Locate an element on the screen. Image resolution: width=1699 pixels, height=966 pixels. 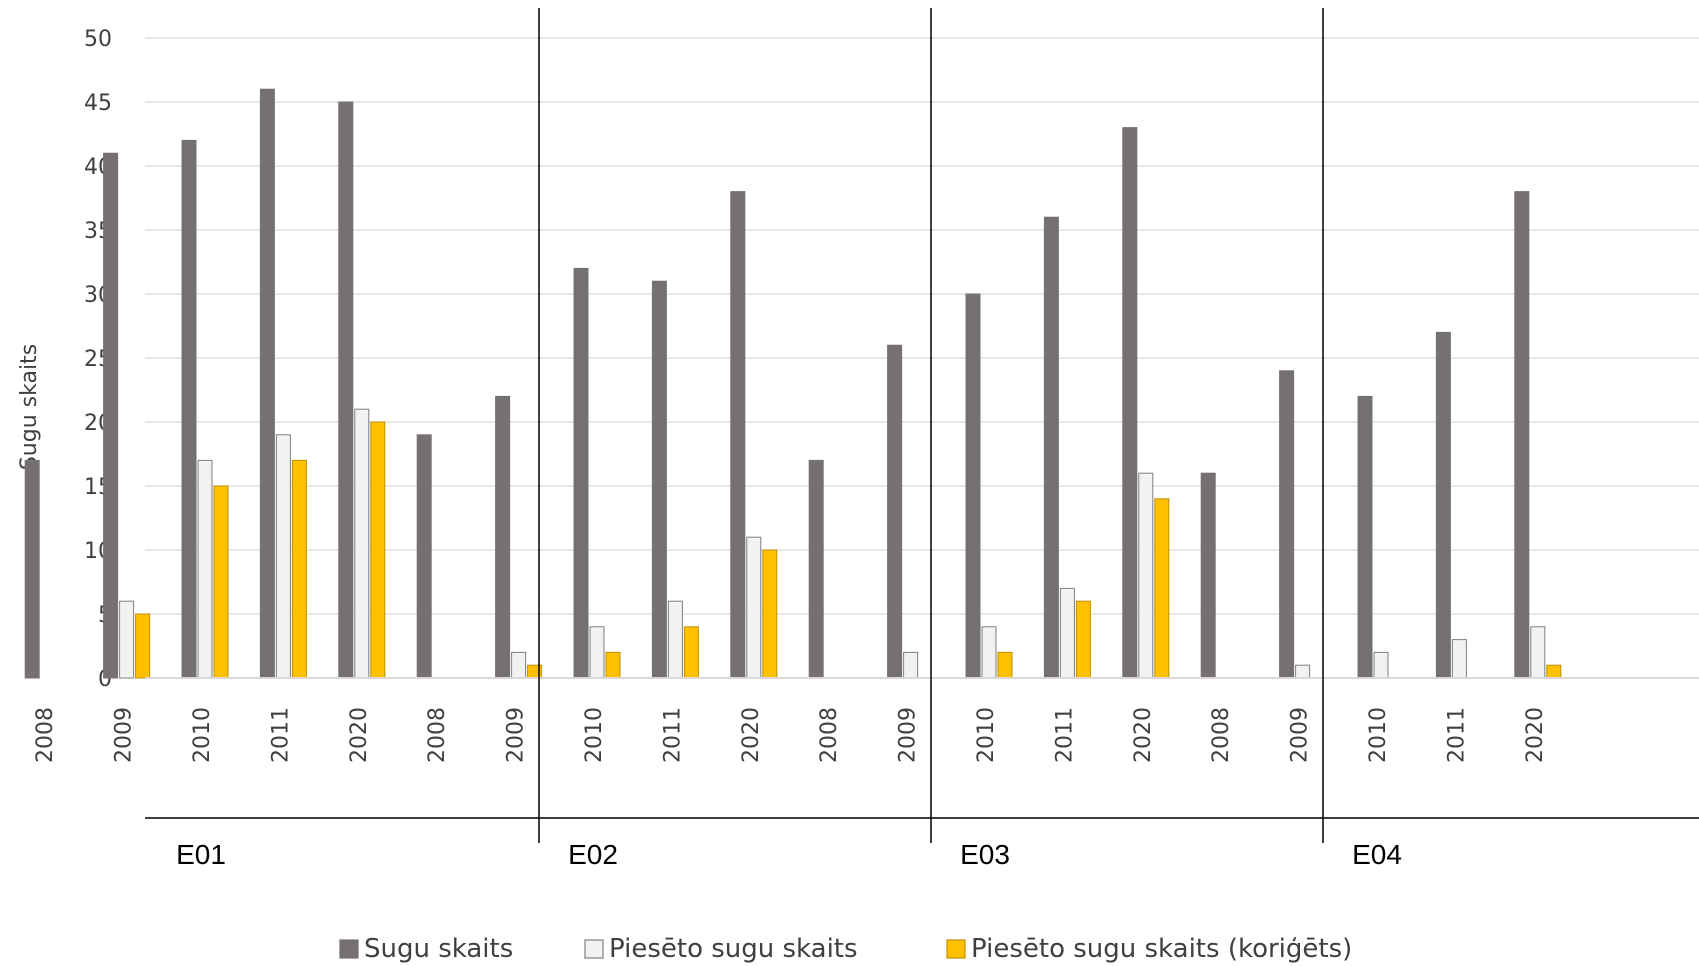
bar-pies-to-sugu-skaits-kori-ts--e01-2010 is located at coordinates (221, 582).